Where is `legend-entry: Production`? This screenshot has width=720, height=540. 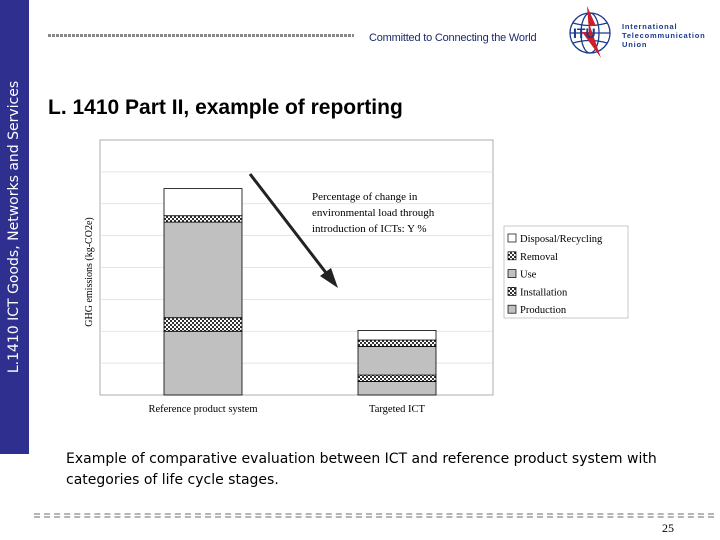 legend-entry: Production is located at coordinates (543, 310).